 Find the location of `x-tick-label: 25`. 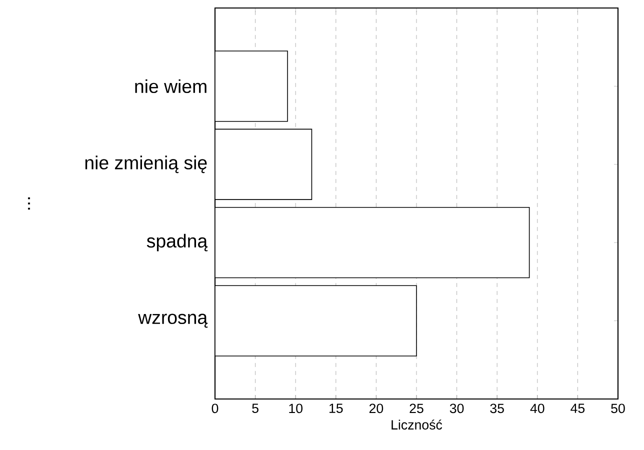

x-tick-label: 25 is located at coordinates (417, 409).